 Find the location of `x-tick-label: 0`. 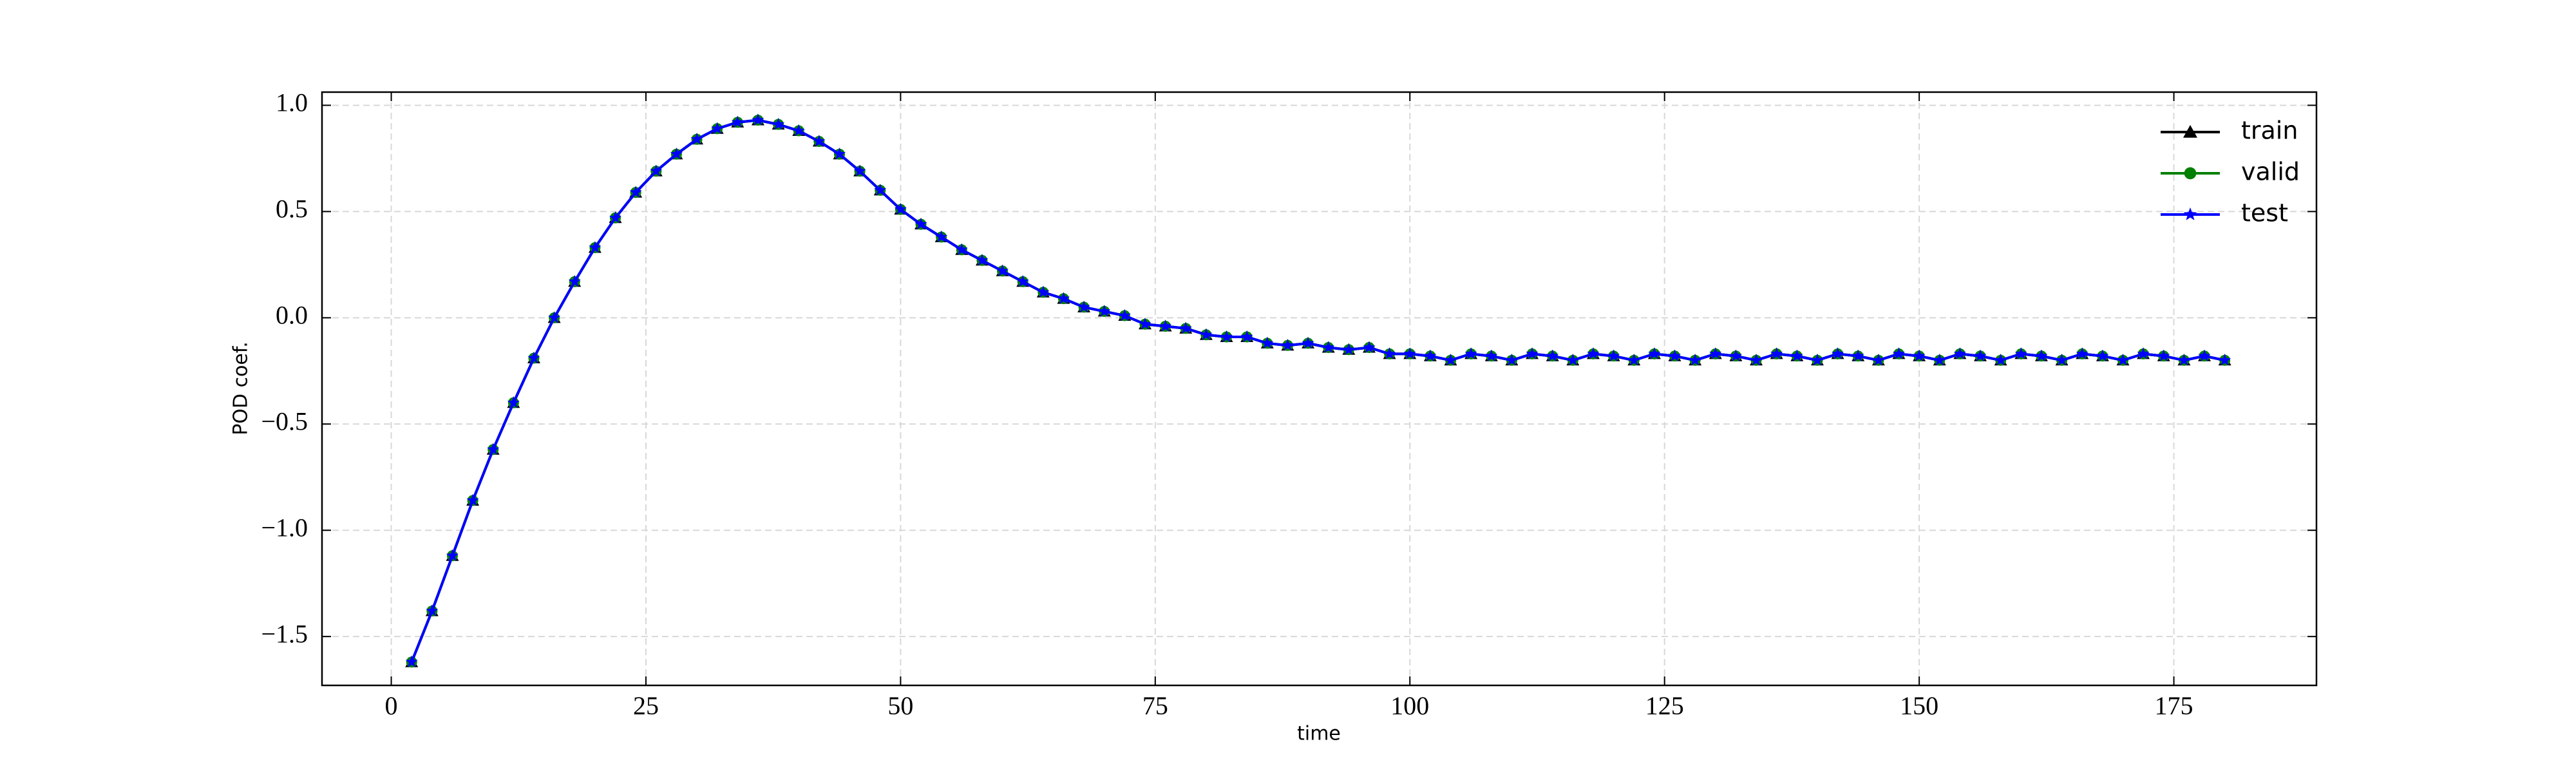

x-tick-label: 0 is located at coordinates (391, 705).